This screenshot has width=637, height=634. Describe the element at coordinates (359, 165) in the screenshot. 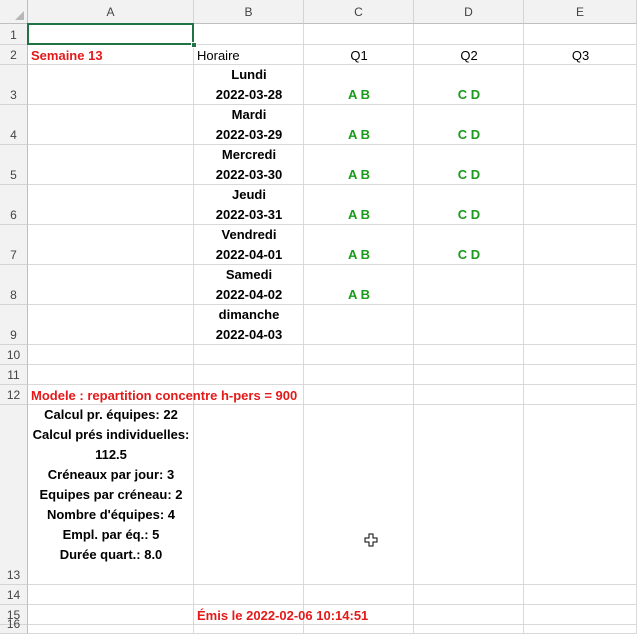

I see `cell-c5` at that location.